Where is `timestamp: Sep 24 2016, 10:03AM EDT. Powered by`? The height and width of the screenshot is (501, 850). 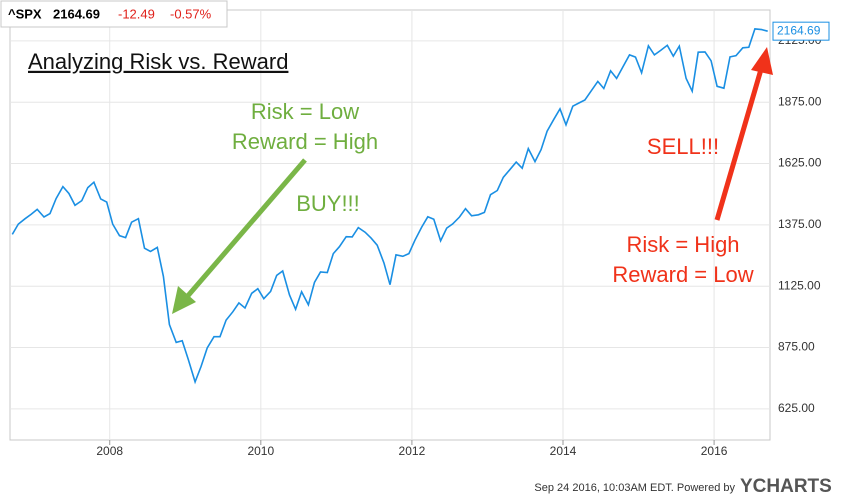 timestamp: Sep 24 2016, 10:03AM EDT. Powered by is located at coordinates (634, 488).